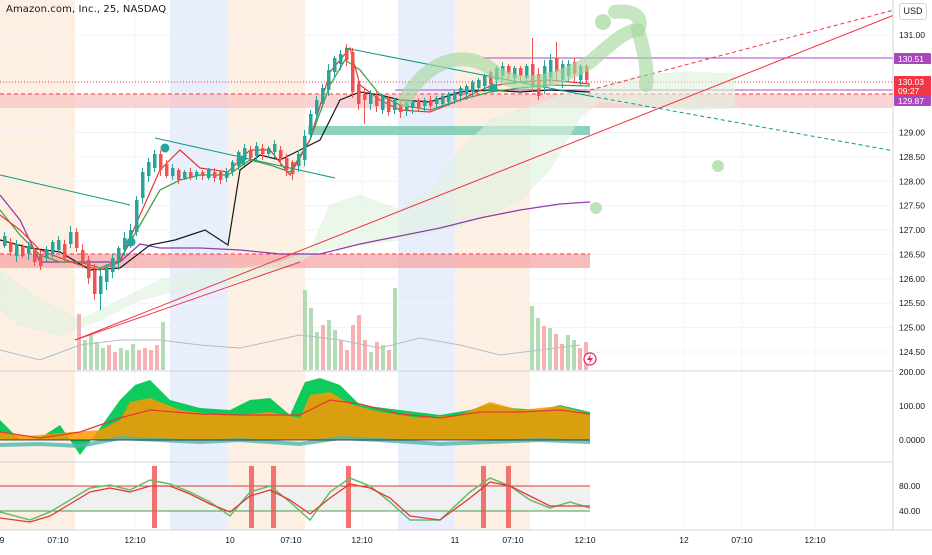  I want to click on trendline-green-extension, so click(745, 124).